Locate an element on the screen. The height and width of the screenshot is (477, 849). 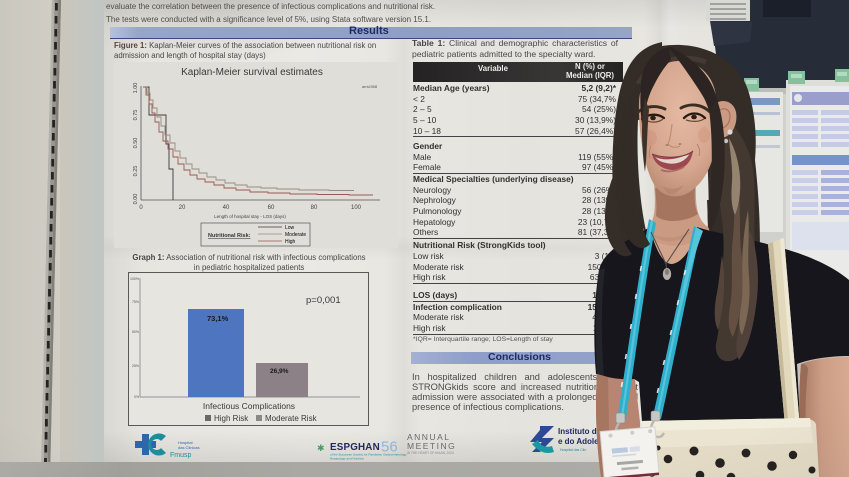
svg-text: Hospital is located at coordinates (185, 442).